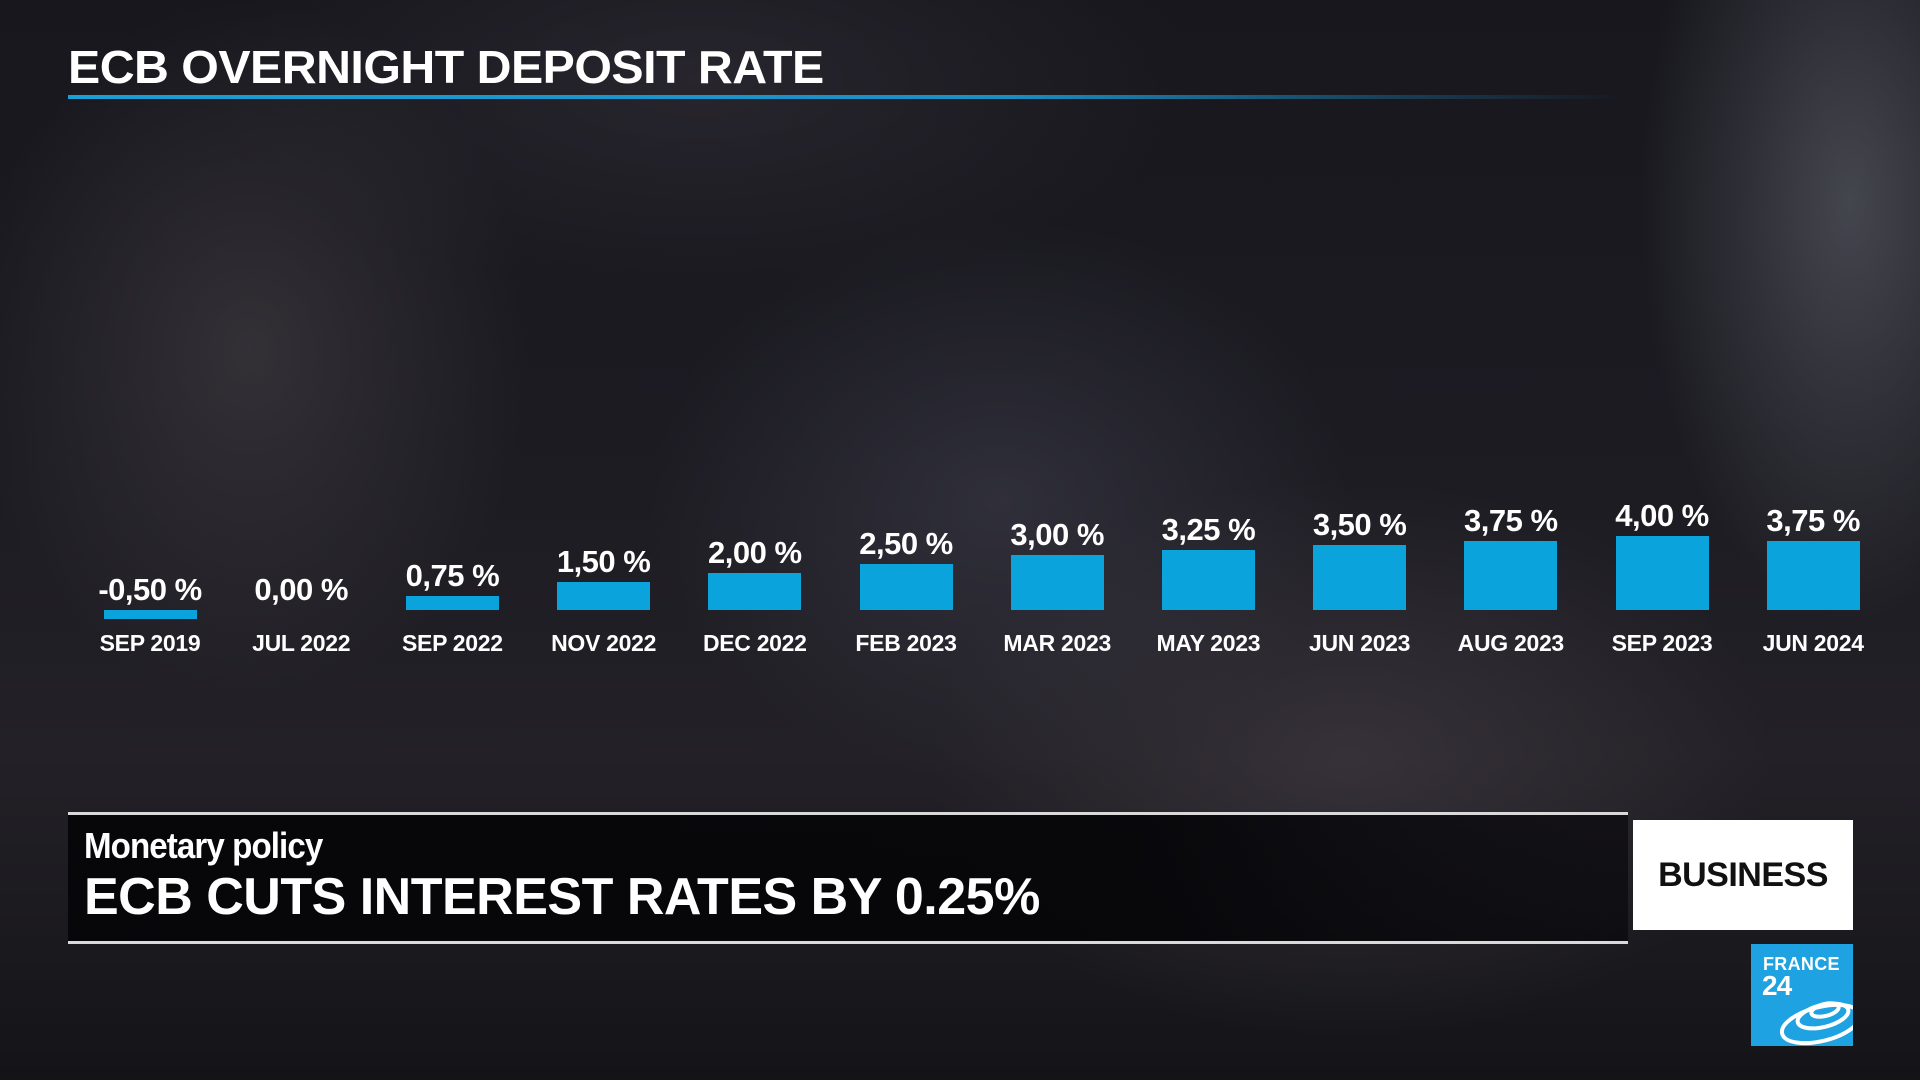 The width and height of the screenshot is (1920, 1080). I want to click on category-label: SEP 2022, so click(452, 643).